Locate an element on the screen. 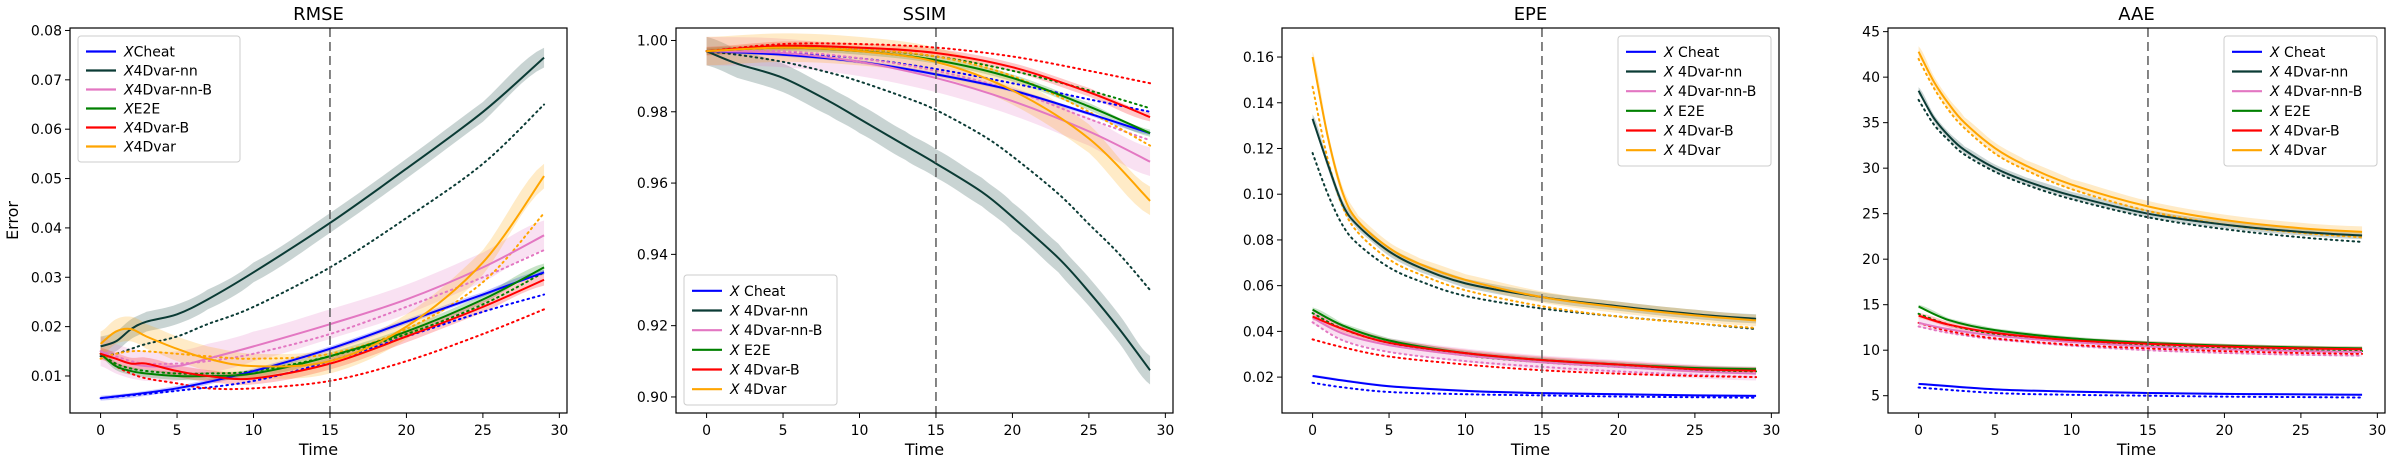 Image resolution: width=2407 pixels, height=468 pixels. y-tick-label: 0.02 is located at coordinates (46, 328).